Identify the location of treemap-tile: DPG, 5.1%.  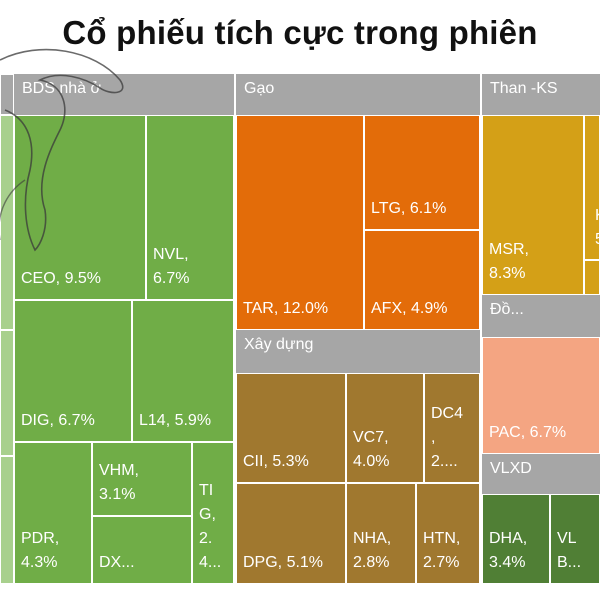
(291, 533).